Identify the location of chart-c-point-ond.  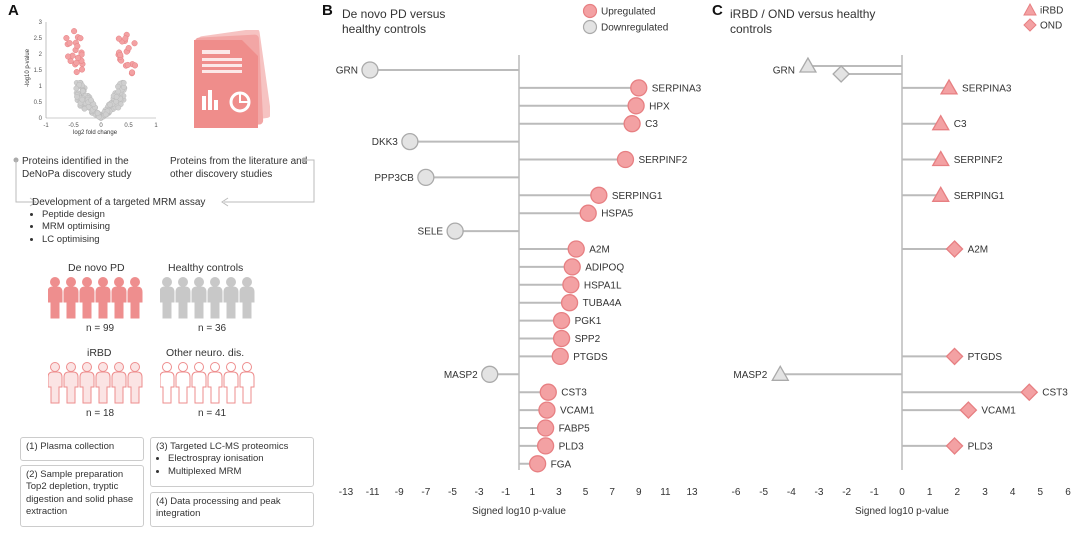
(968, 410).